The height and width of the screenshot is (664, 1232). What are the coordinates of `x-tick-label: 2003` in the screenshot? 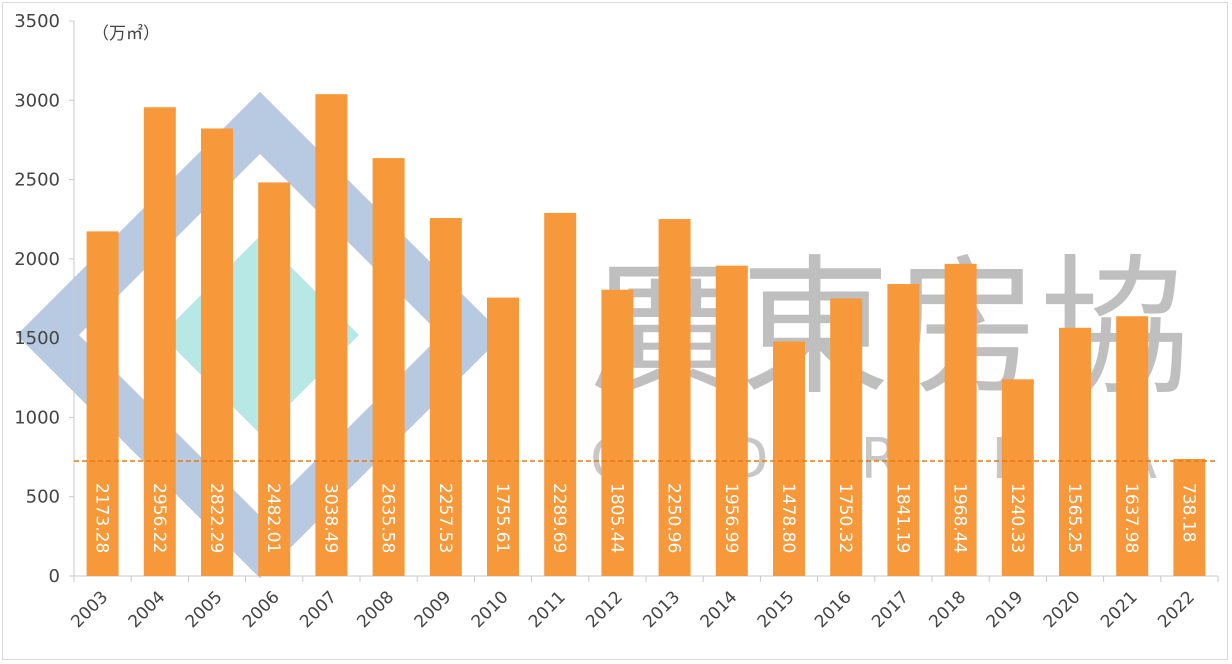 It's located at (89, 609).